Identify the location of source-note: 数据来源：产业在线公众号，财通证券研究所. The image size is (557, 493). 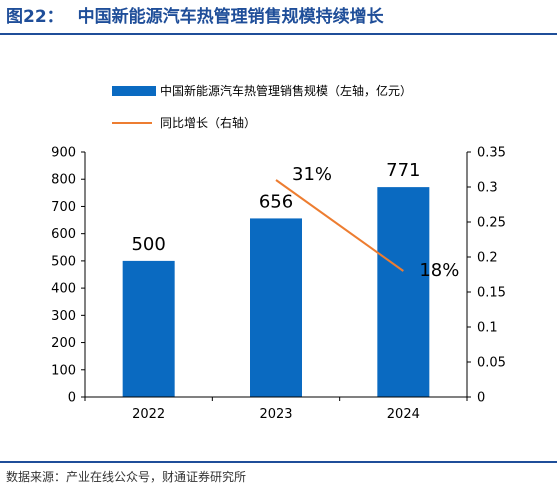
(126, 477).